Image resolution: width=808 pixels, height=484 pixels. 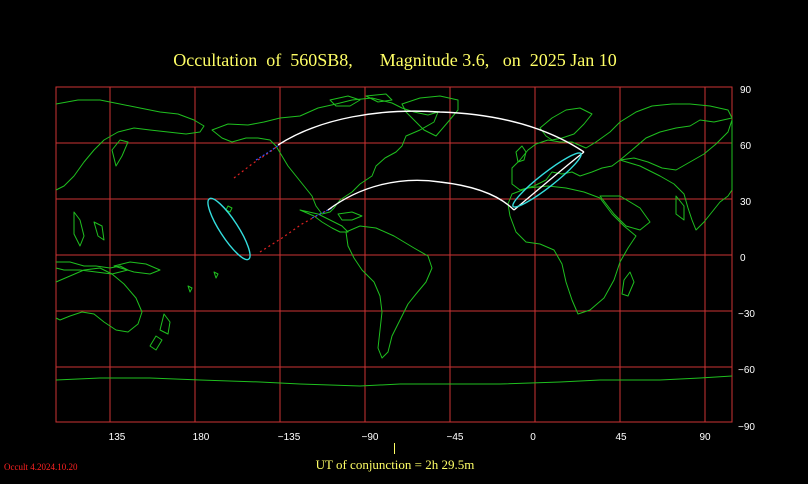 What do you see at coordinates (421, 195) in the screenshot?
I see `south-limit` at bounding box center [421, 195].